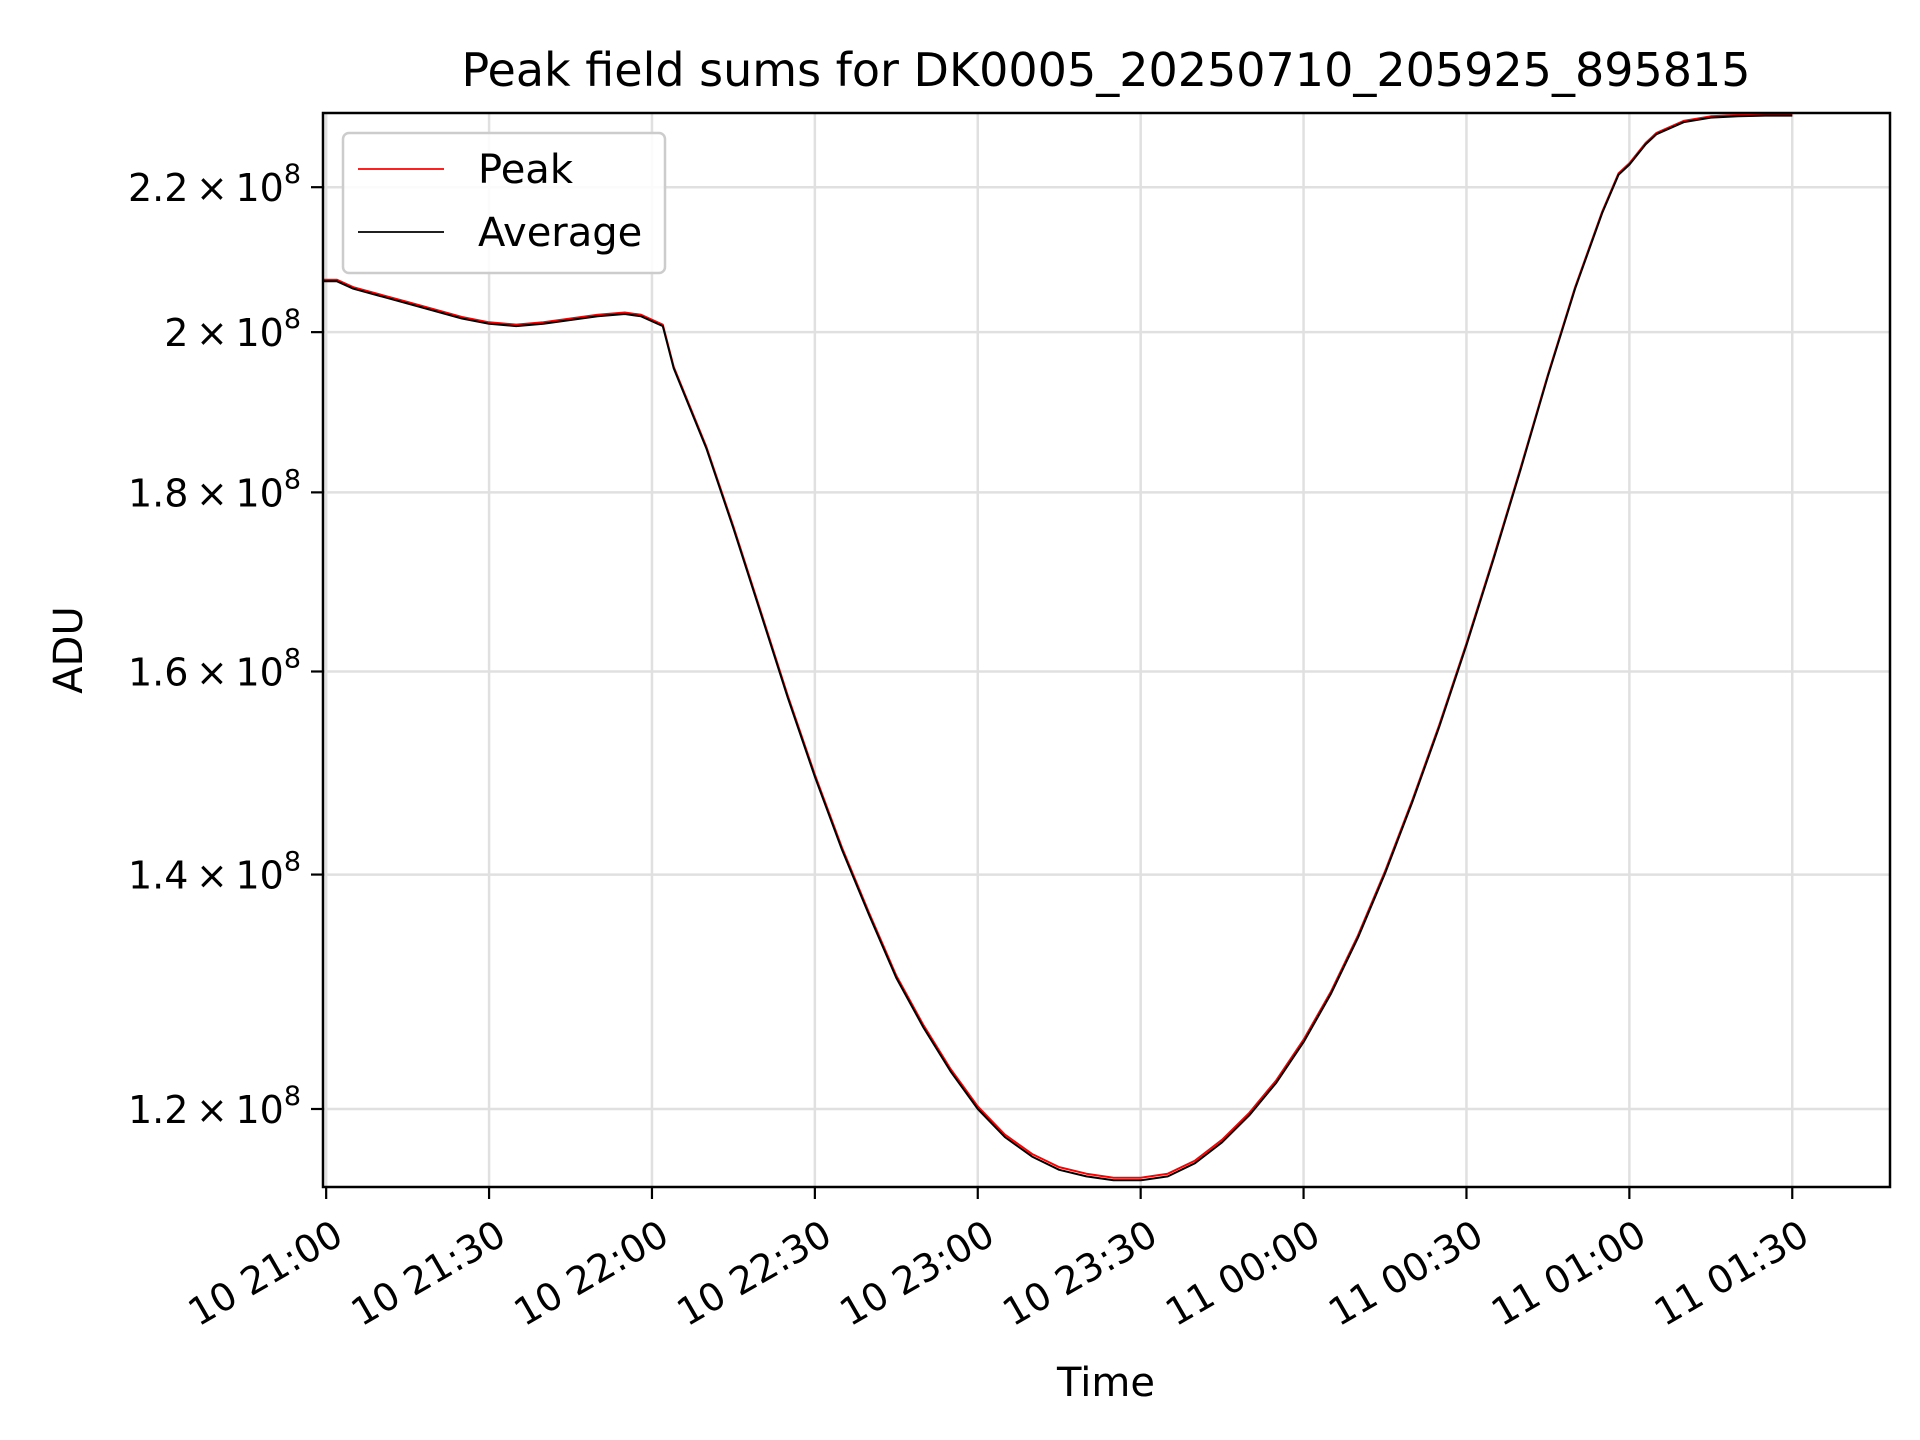  What do you see at coordinates (1242, 1273) in the screenshot?
I see `x-tick-label: 11 00:00` at bounding box center [1242, 1273].